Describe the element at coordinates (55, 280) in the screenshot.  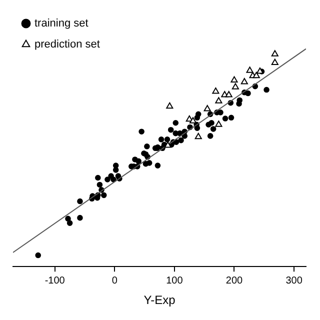
I see `x-tick-label: -100` at that location.